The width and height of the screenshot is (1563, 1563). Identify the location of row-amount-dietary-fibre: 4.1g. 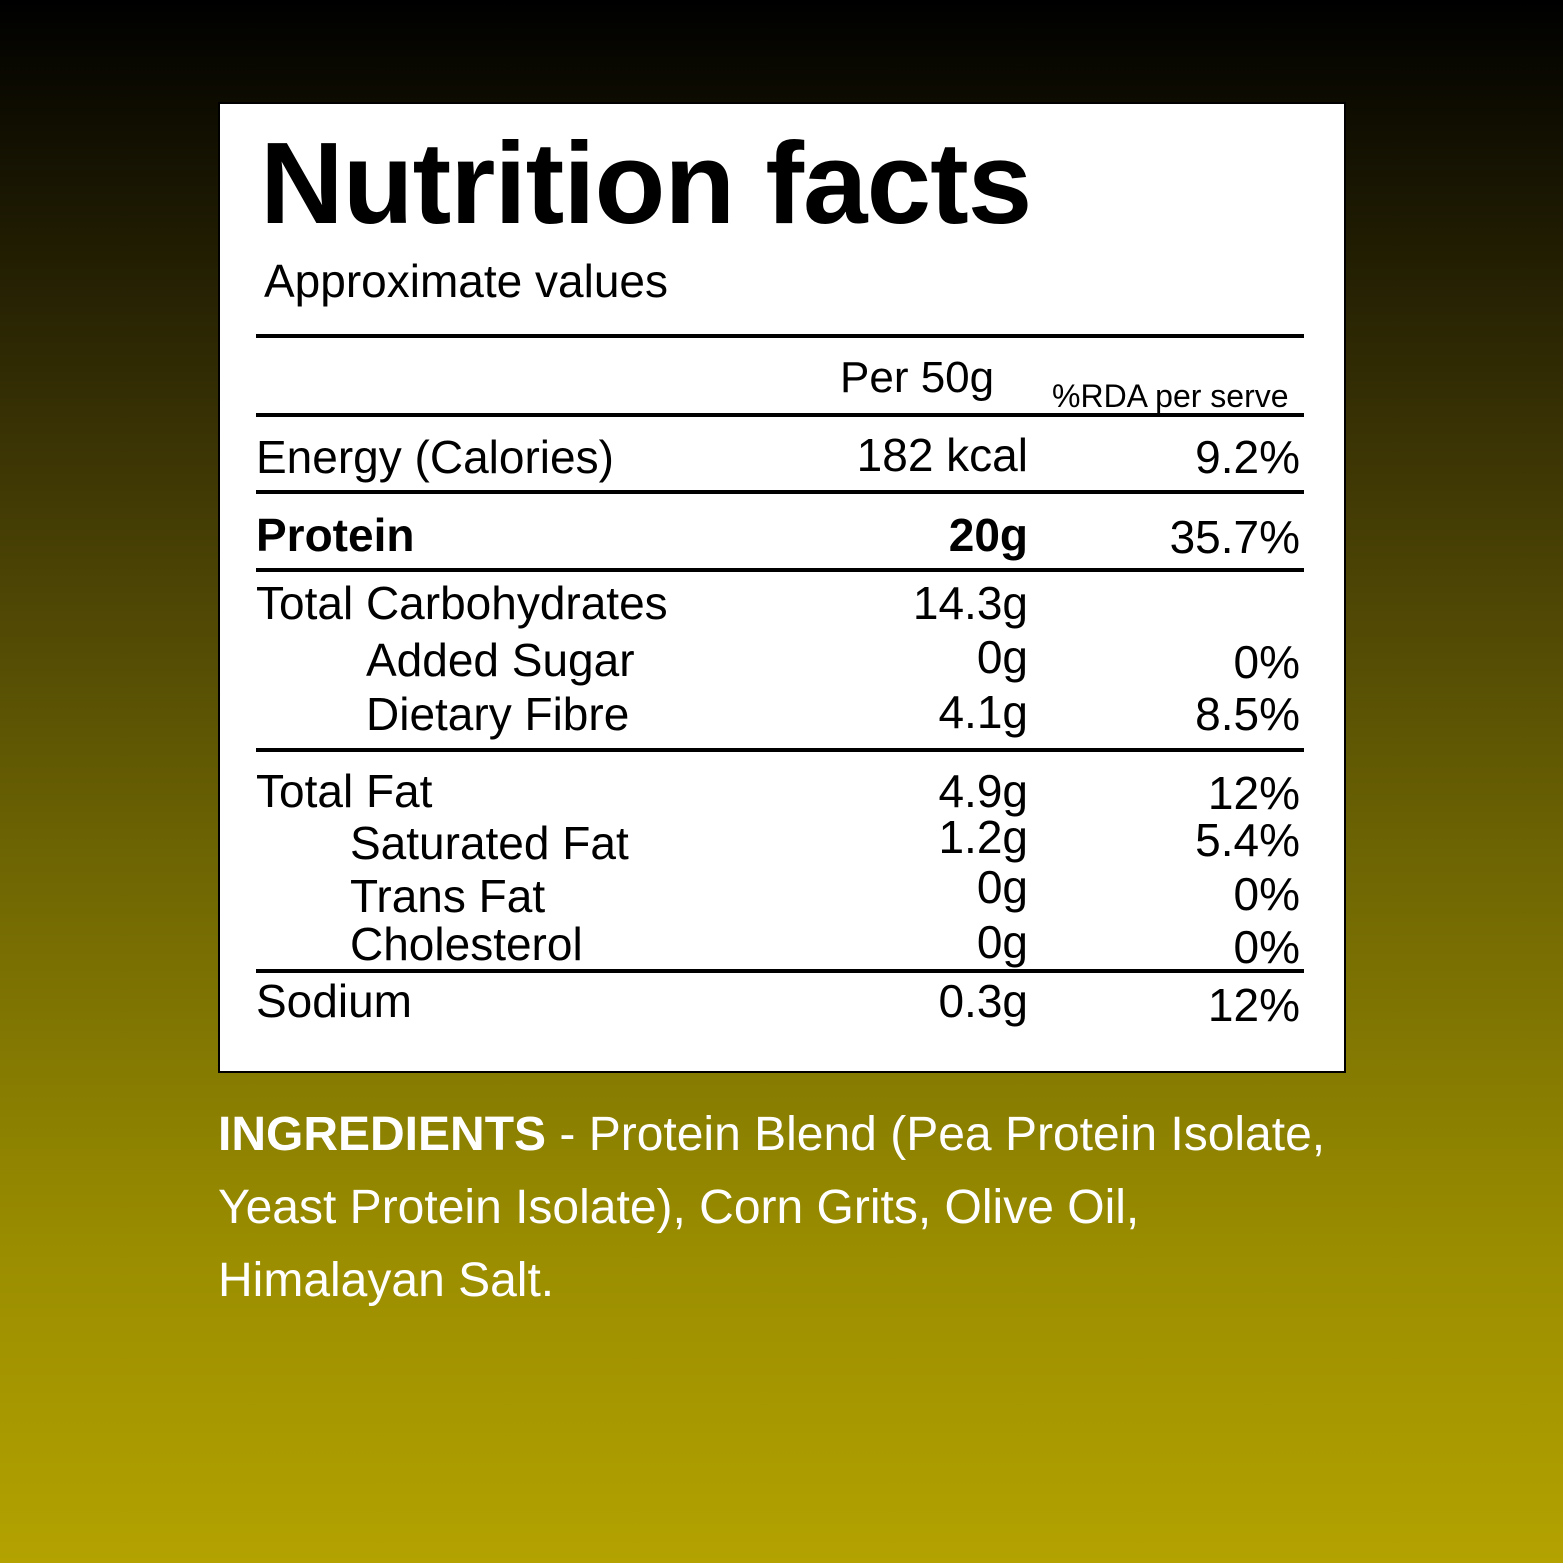
(983, 712).